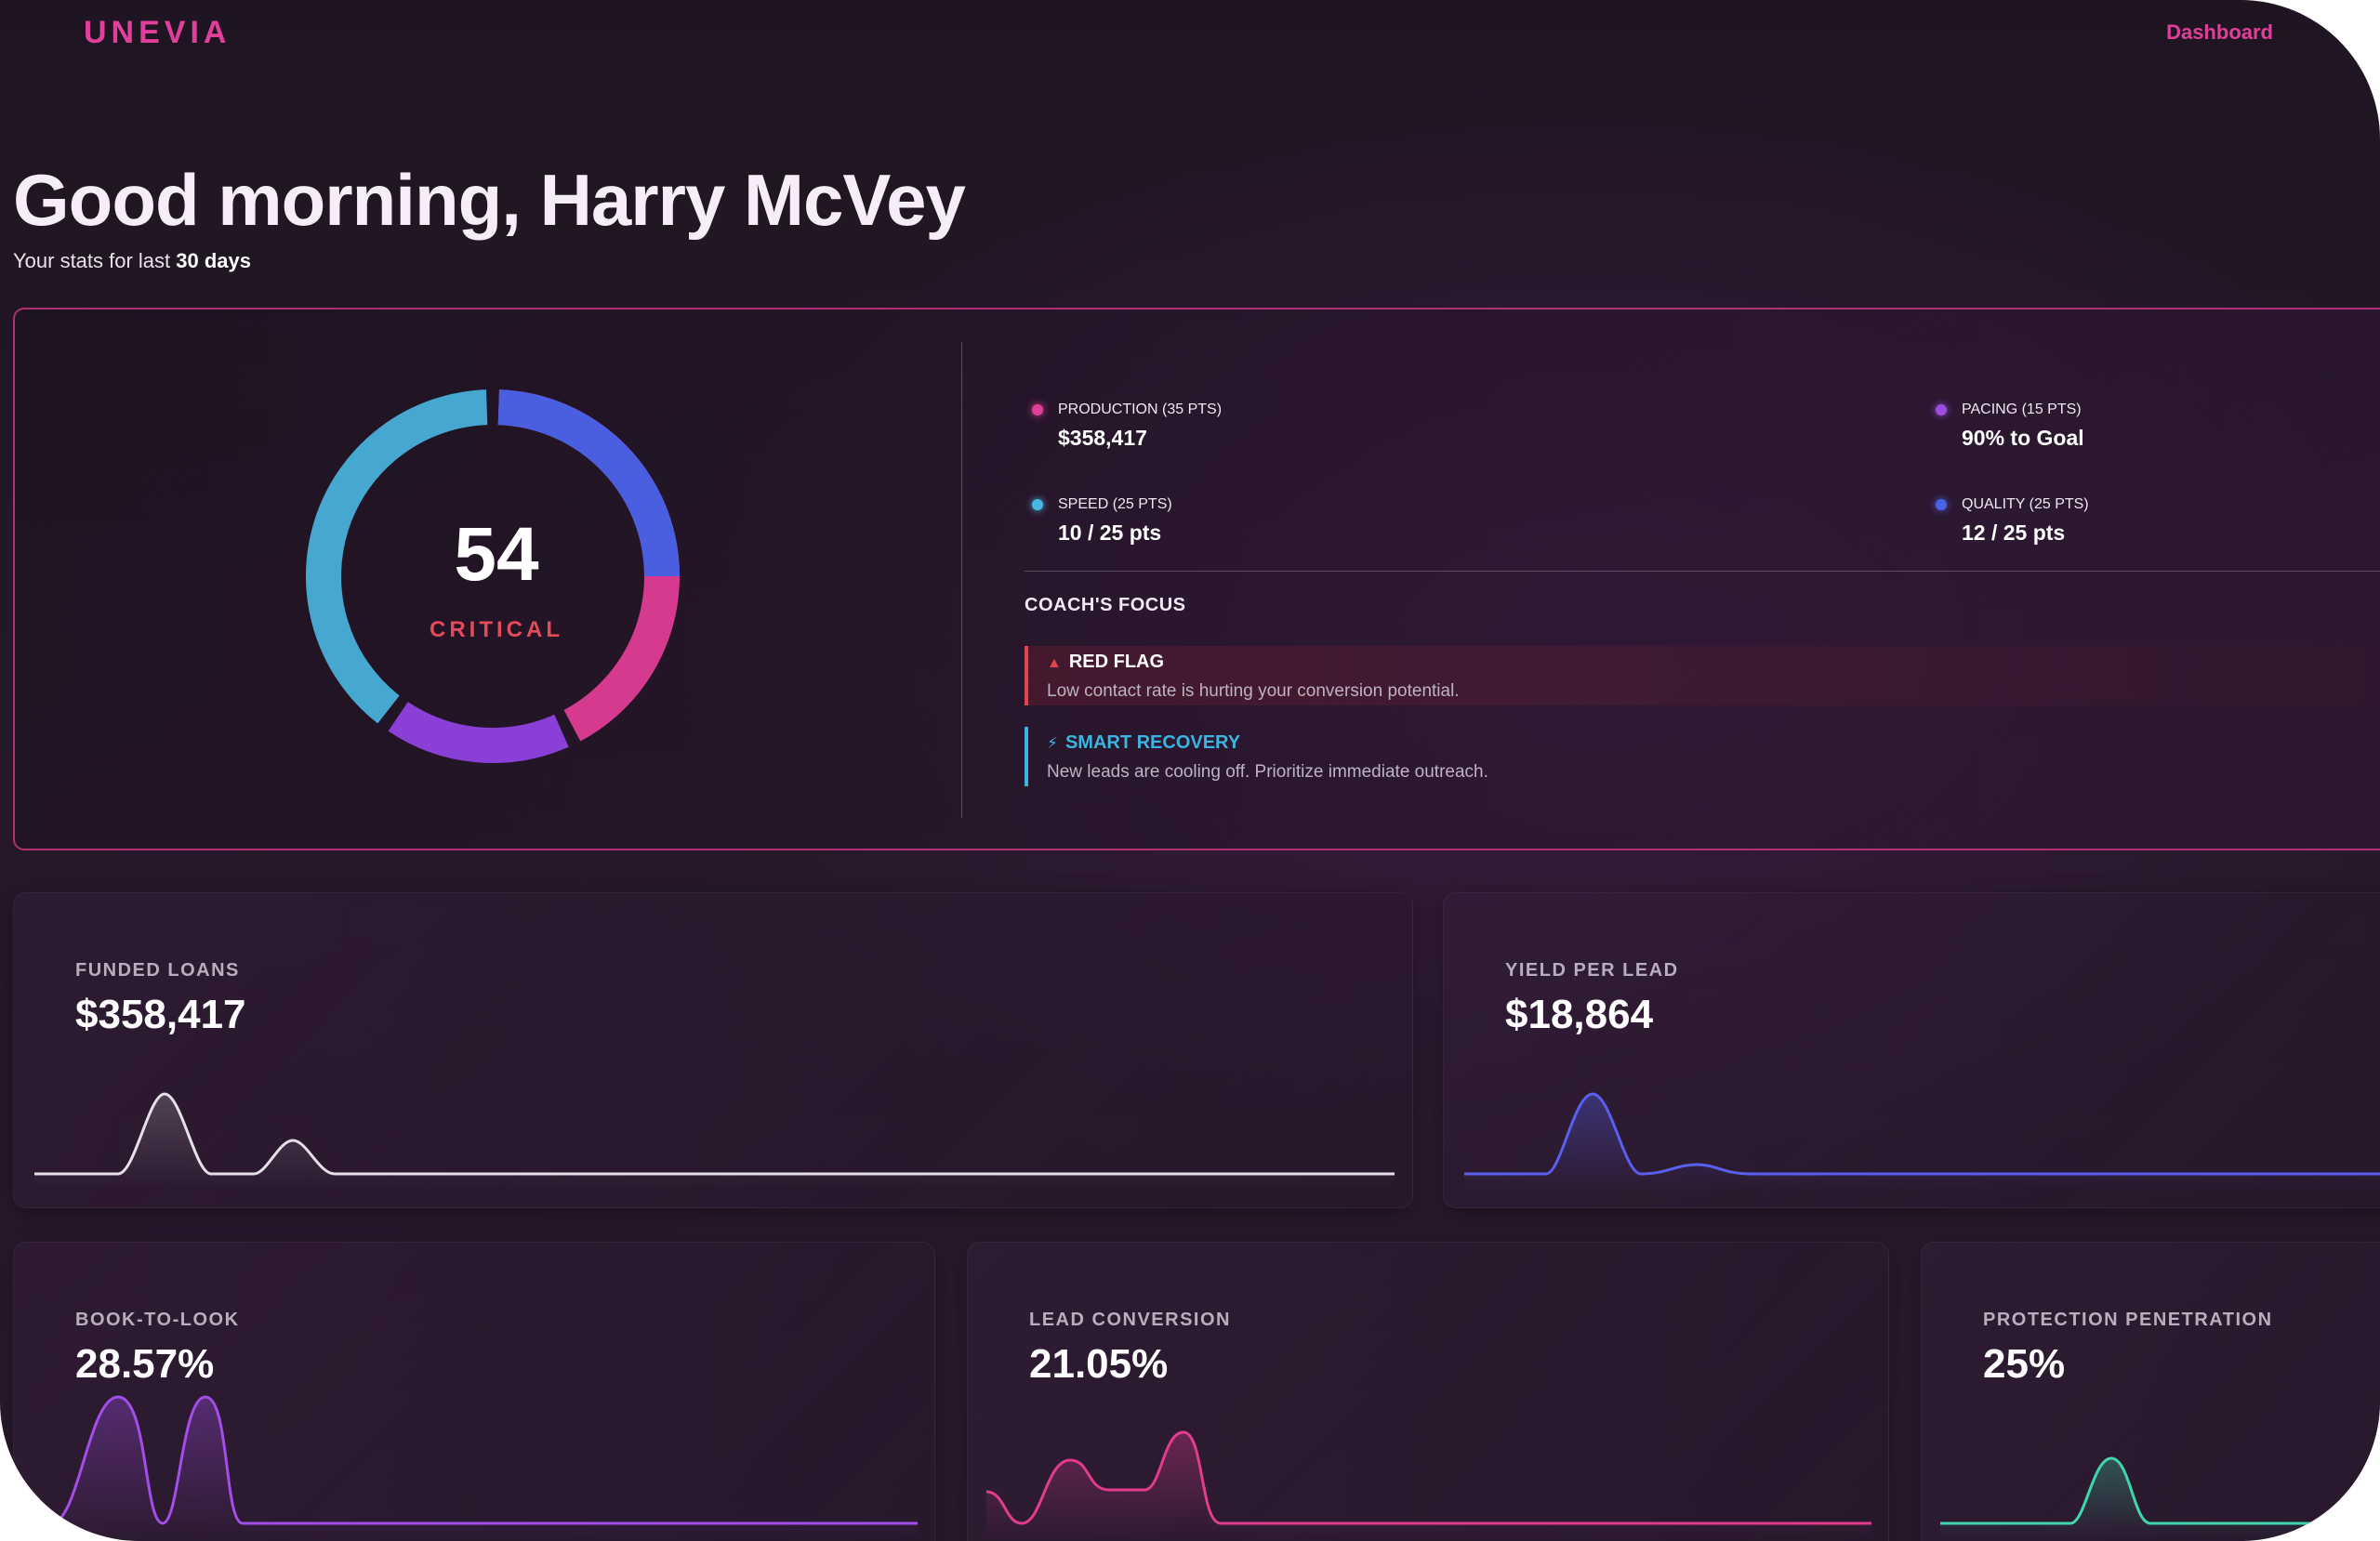 This screenshot has height=1541, width=2380. What do you see at coordinates (1116, 662) in the screenshot?
I see `red-flag-title: RED FLAG` at bounding box center [1116, 662].